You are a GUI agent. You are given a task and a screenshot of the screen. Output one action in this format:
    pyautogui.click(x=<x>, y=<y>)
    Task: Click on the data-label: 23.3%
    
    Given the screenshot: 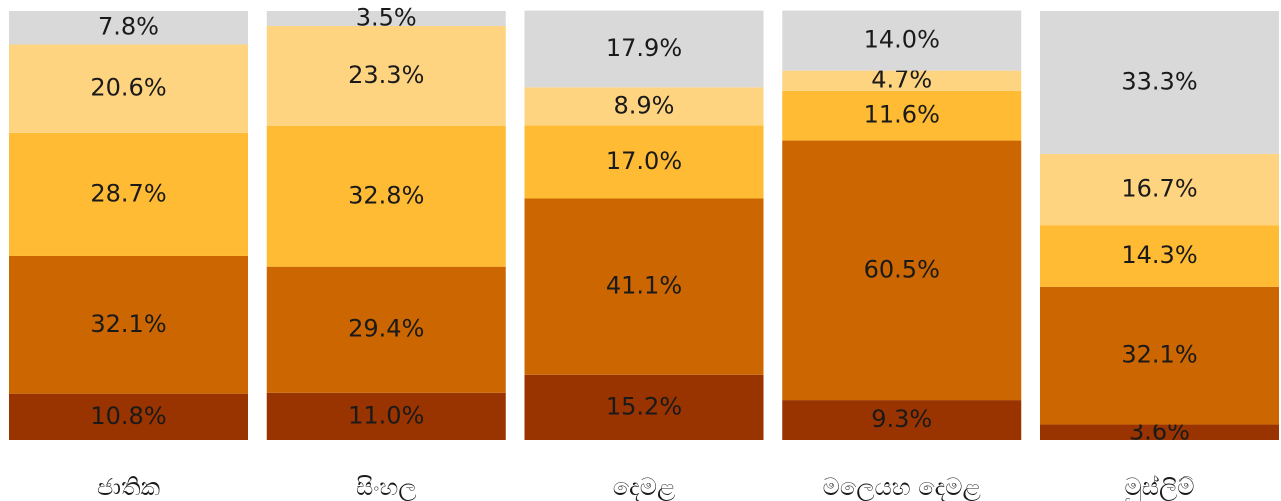 What is the action you would take?
    pyautogui.click(x=386, y=75)
    